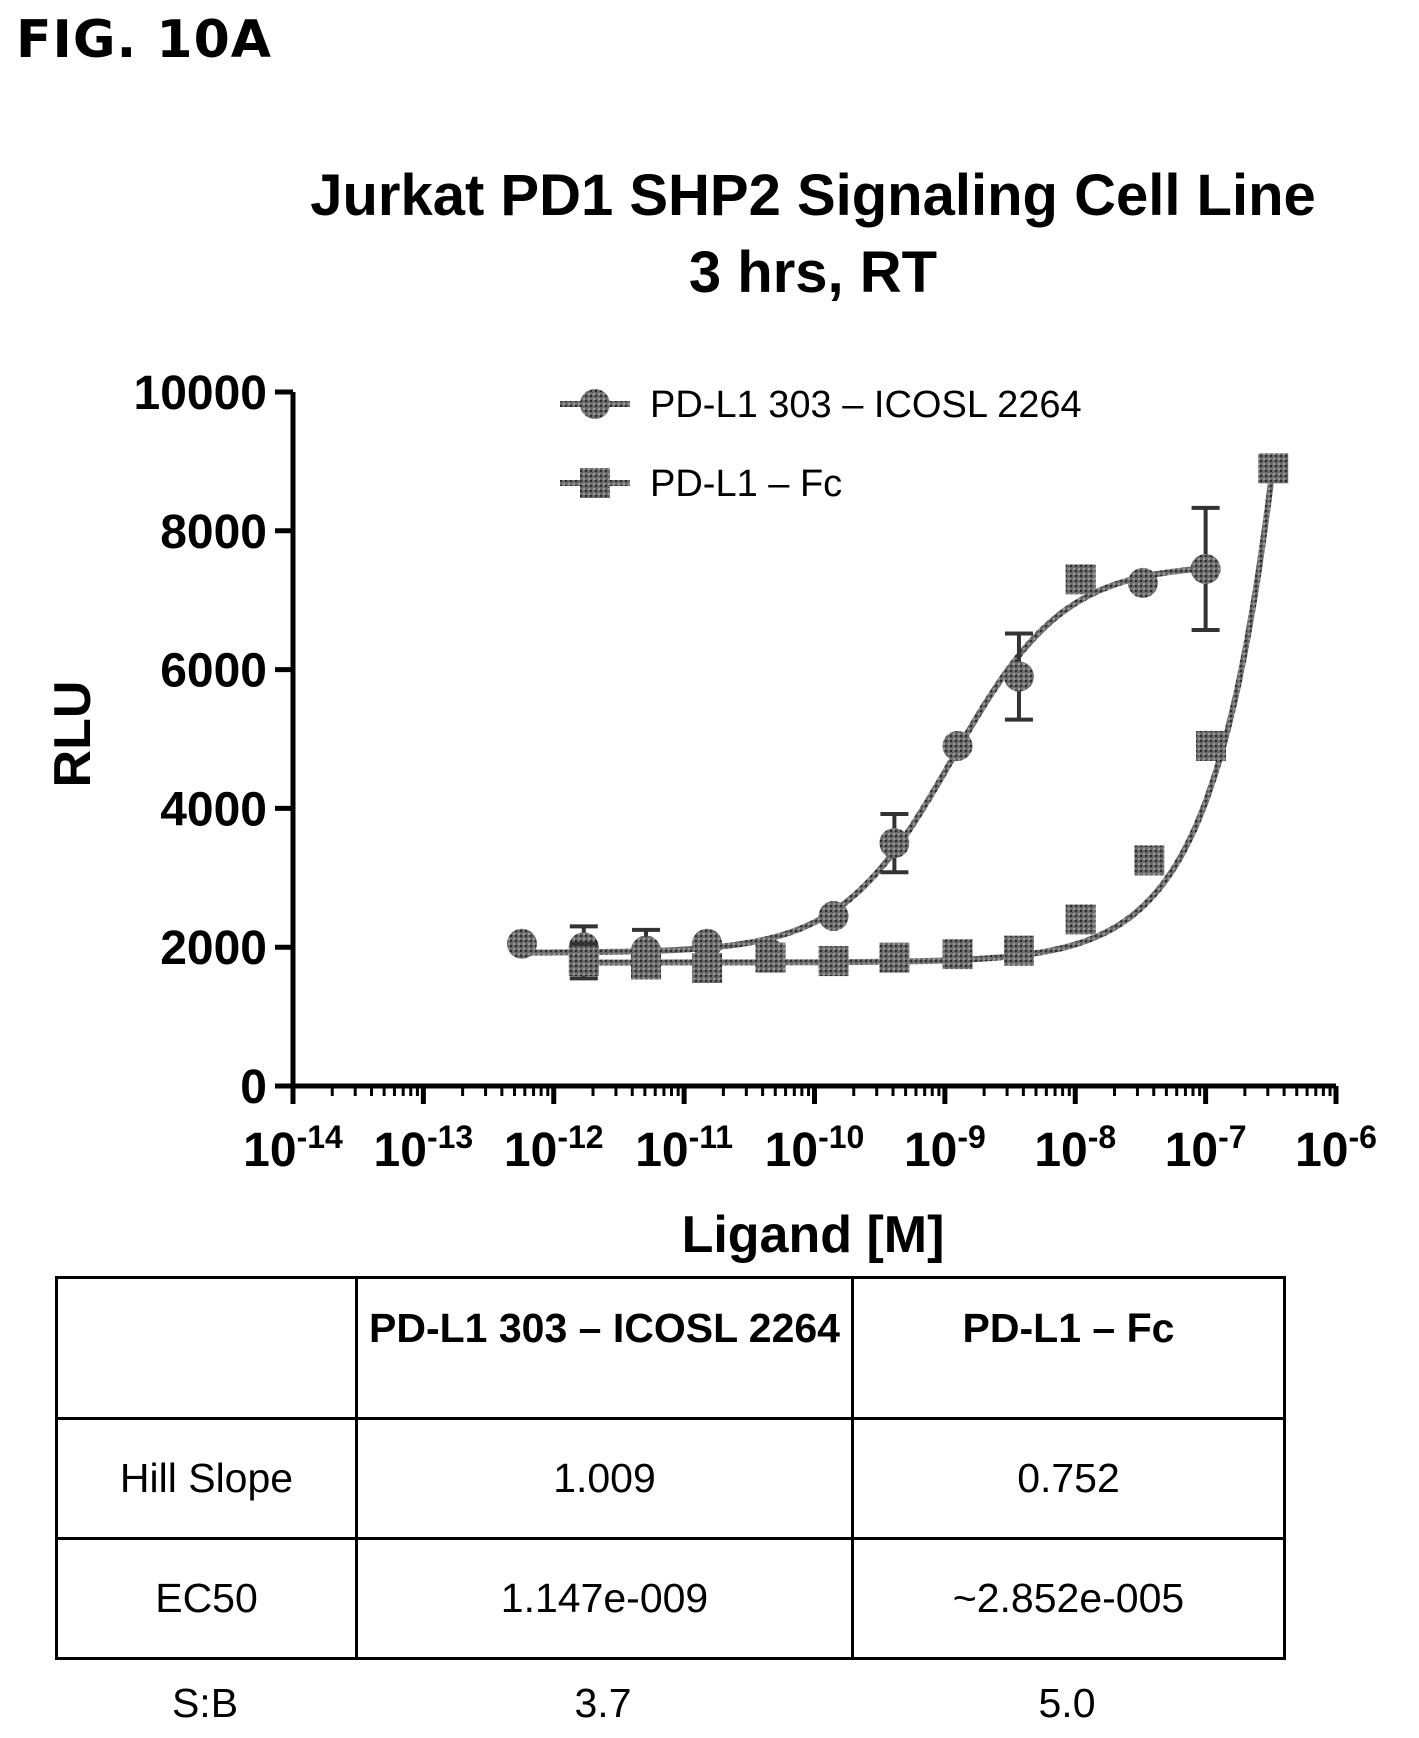 This screenshot has height=1738, width=1419. Describe the element at coordinates (144, 40) in the screenshot. I see `figure-label: FIG. 10A` at that location.